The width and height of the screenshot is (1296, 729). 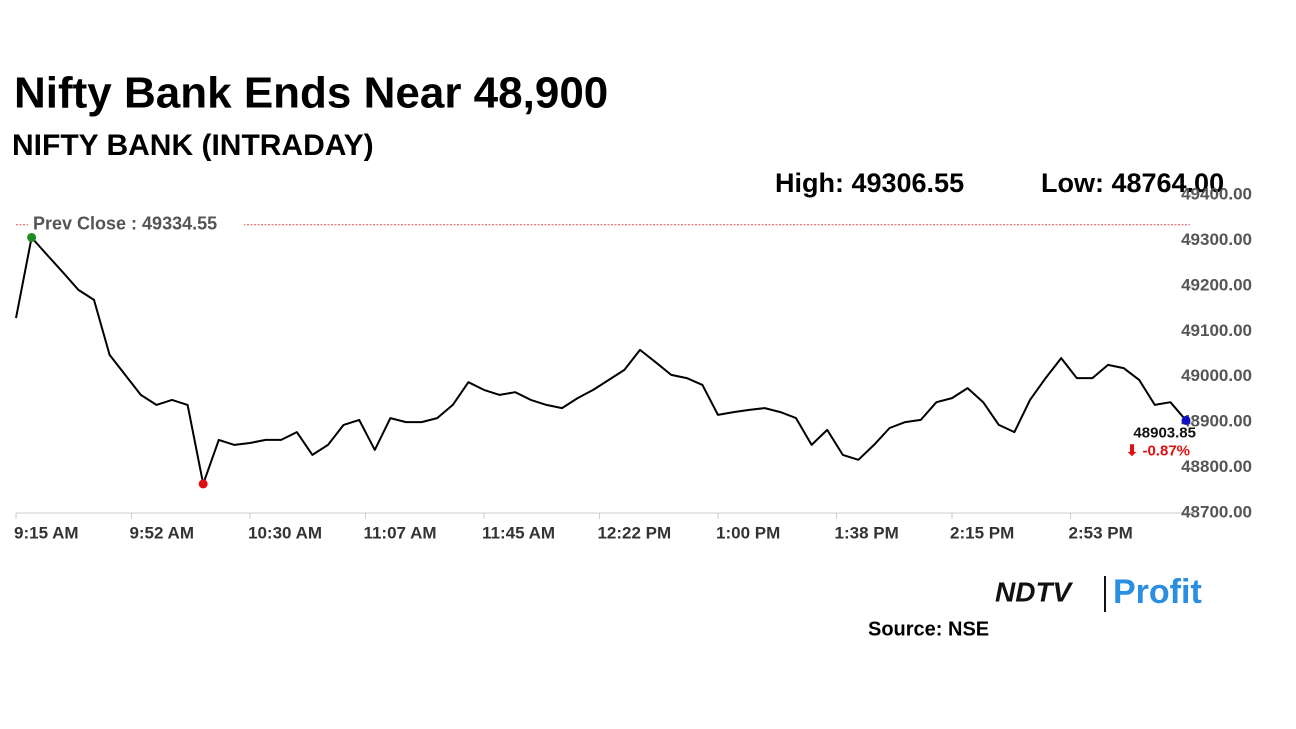 I want to click on logo-right: Profit, so click(x=1157, y=592).